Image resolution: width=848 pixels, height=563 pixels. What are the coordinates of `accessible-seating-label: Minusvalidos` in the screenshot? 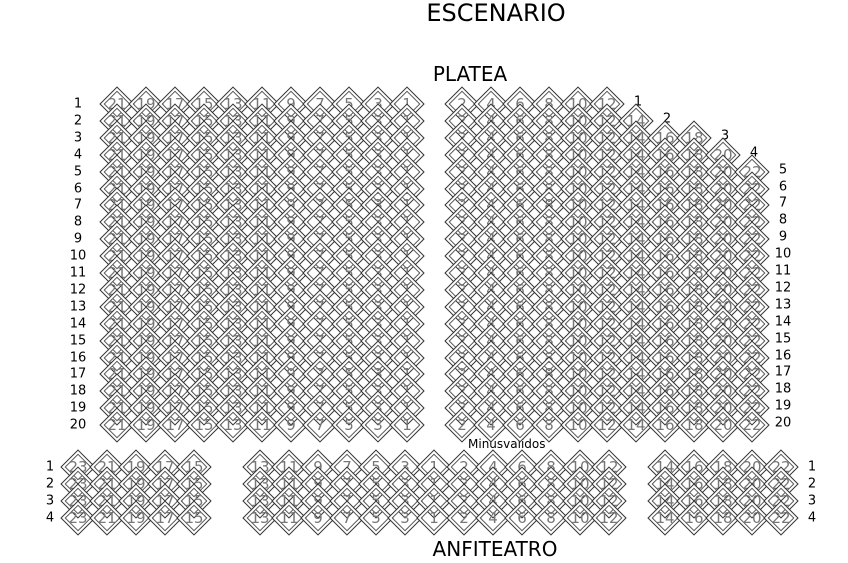 It's located at (507, 444).